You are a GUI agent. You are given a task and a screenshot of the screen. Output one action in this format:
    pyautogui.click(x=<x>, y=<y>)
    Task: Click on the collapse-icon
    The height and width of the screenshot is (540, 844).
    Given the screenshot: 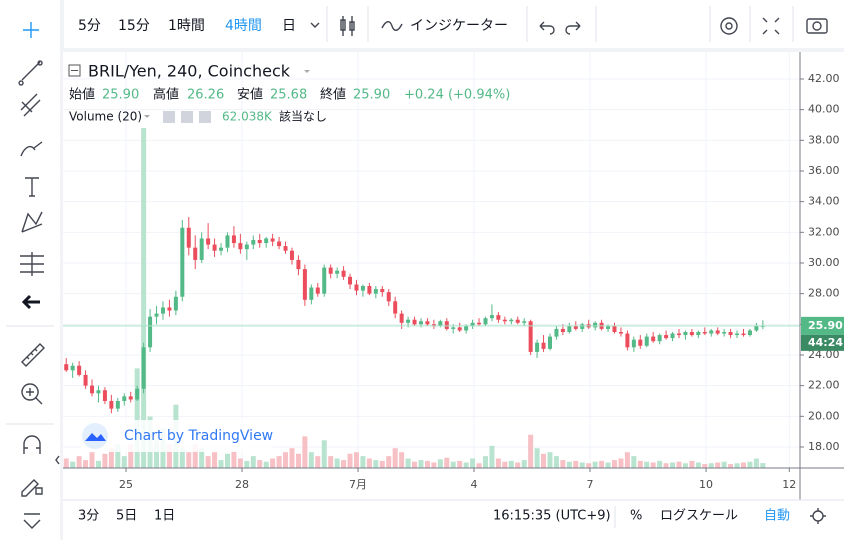 What is the action you would take?
    pyautogui.click(x=74, y=70)
    